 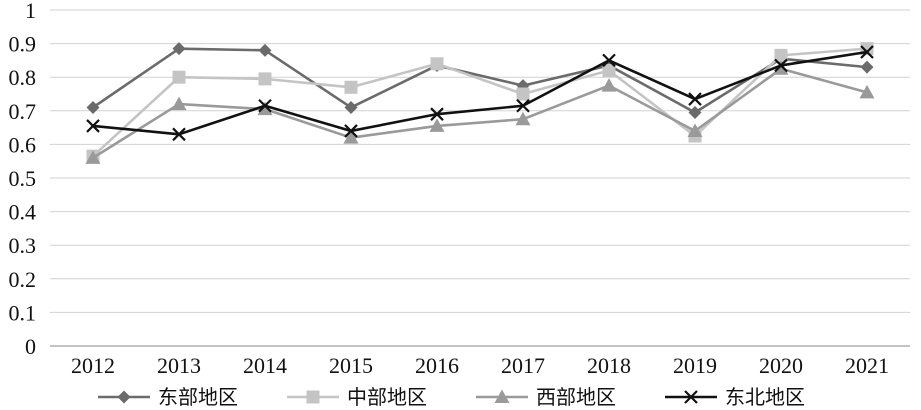 What do you see at coordinates (480, 365) in the screenshot?
I see `x-axis-ticks: 2012 2013 2014 2015 2016 2017 2018 2019 2020 2021` at bounding box center [480, 365].